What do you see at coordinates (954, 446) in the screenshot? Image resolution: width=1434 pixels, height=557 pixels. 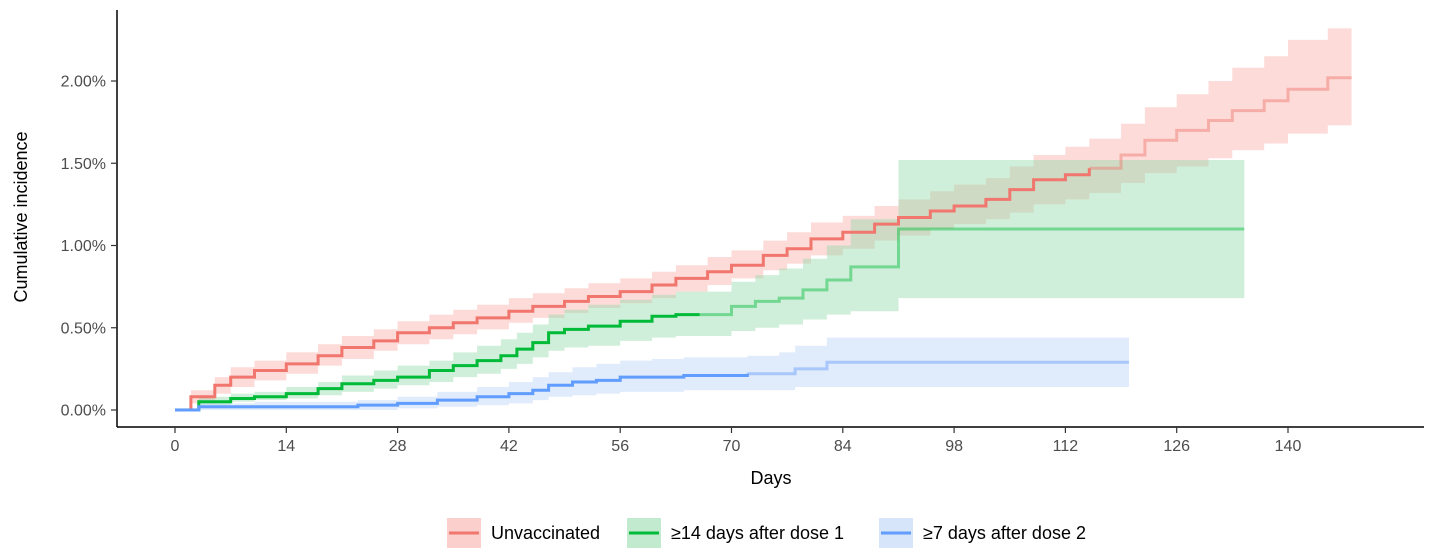 I see `x-tick-label: 98` at bounding box center [954, 446].